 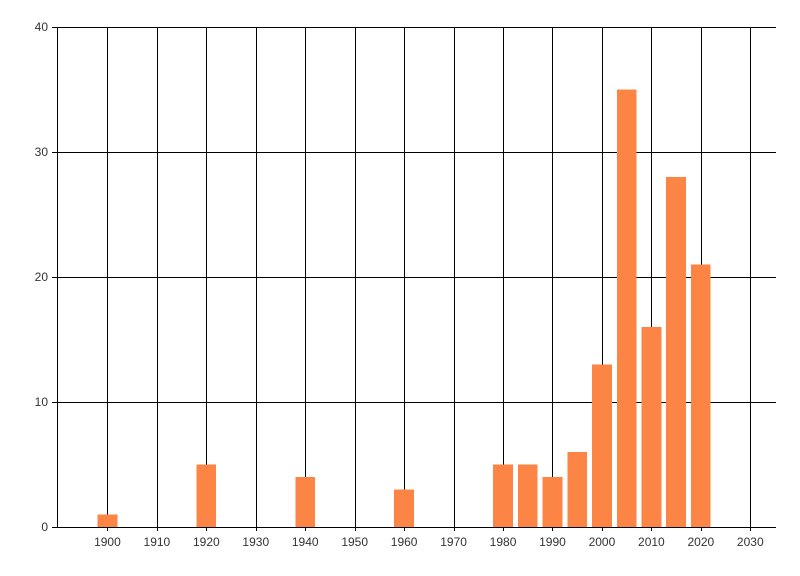 I want to click on x-tick-label: 1940, so click(x=305, y=542).